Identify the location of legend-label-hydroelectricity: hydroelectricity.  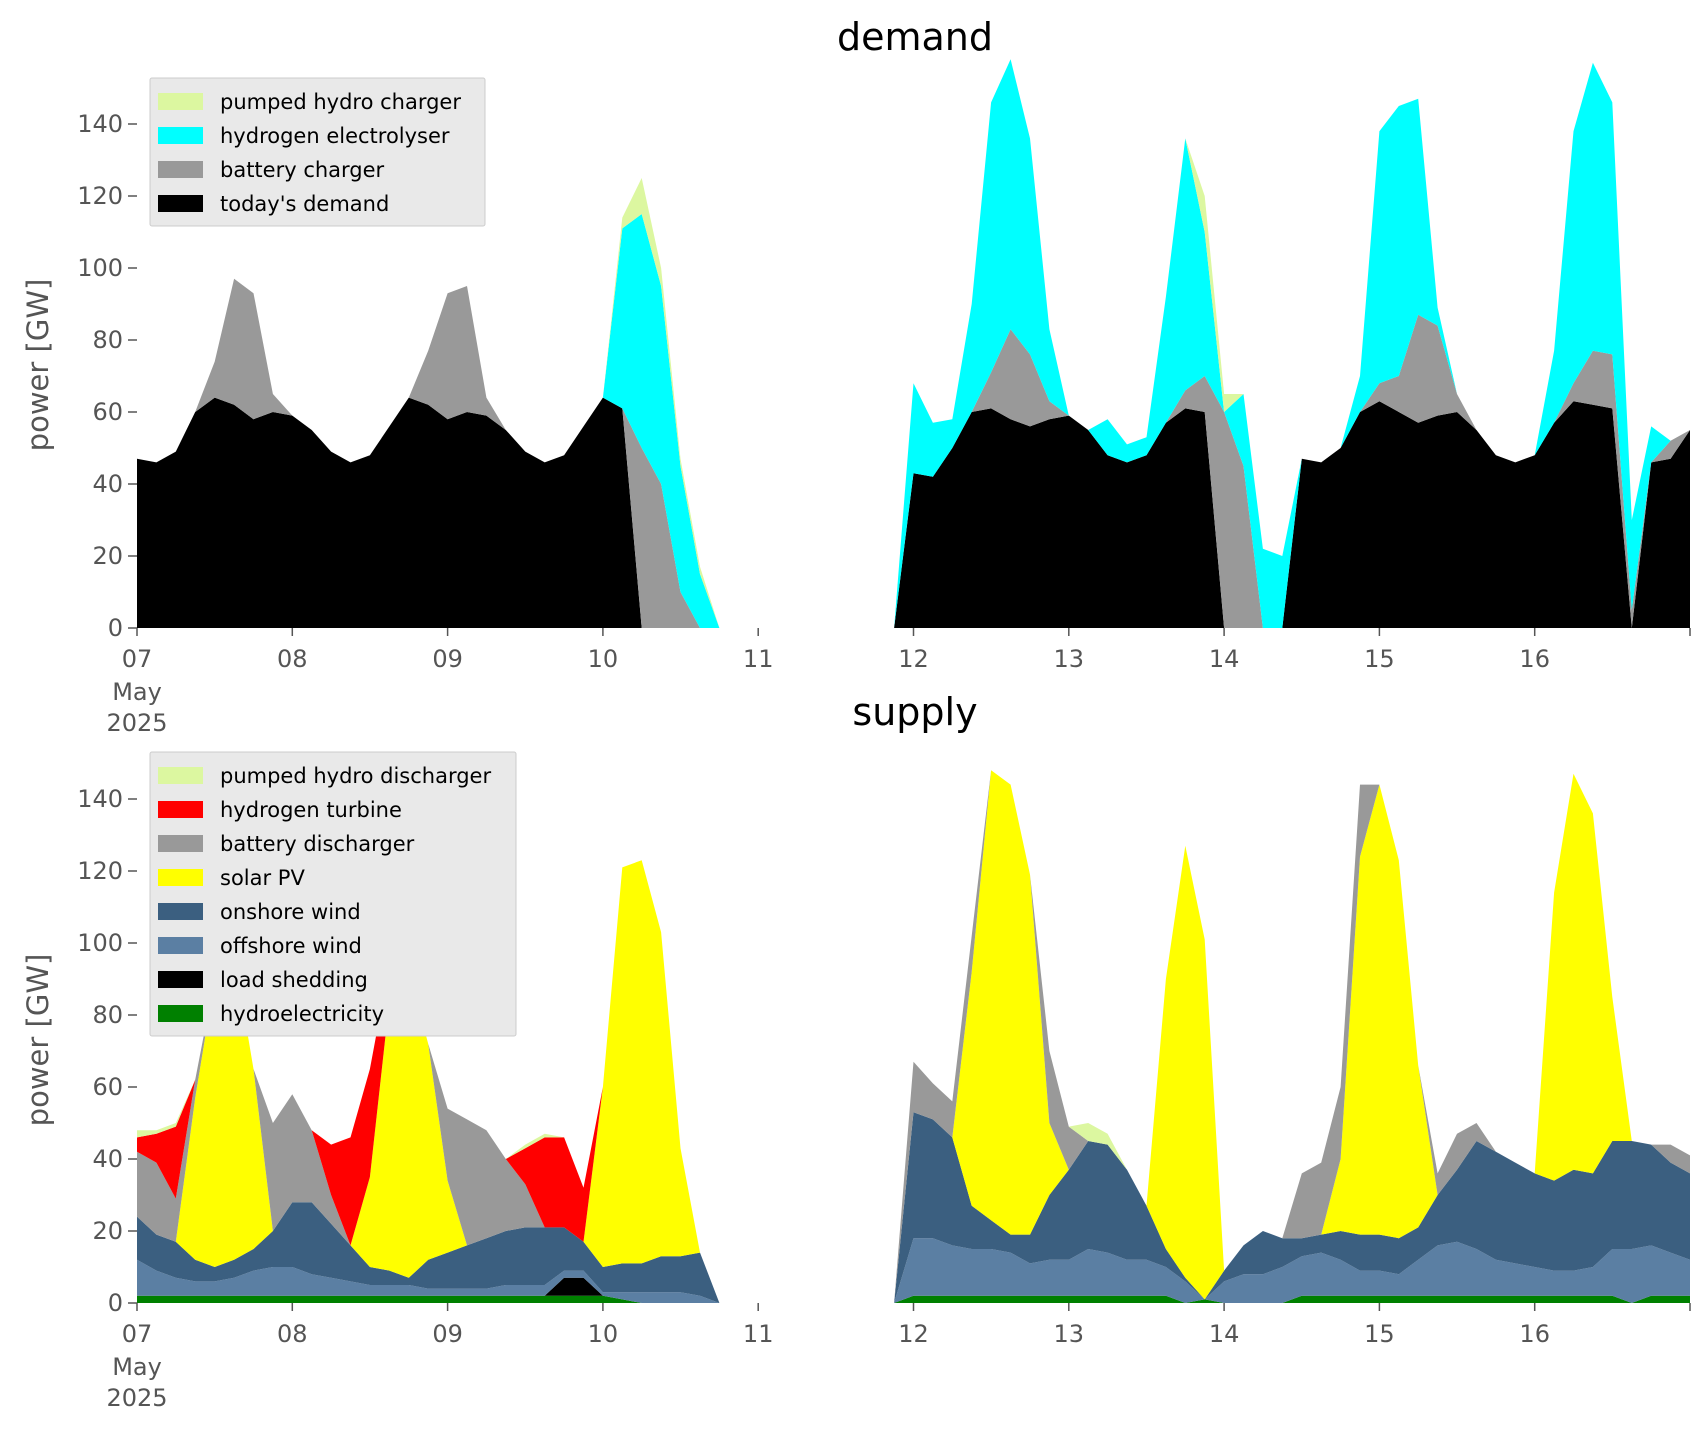
(302, 1014).